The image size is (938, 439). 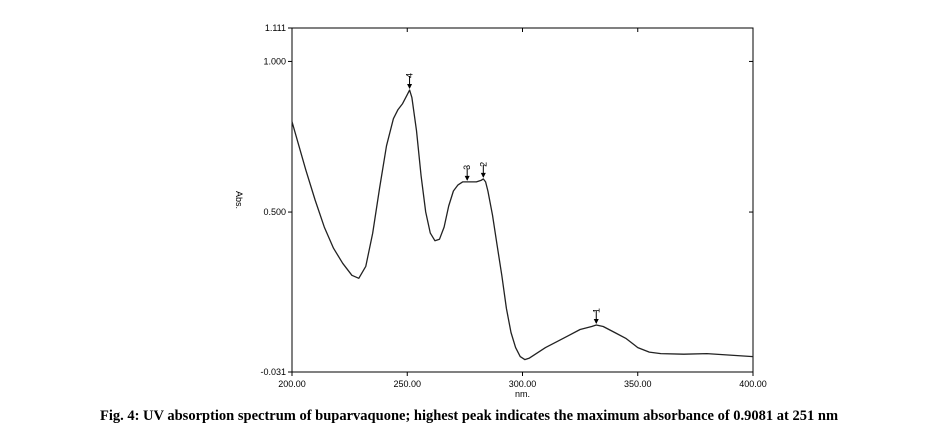 What do you see at coordinates (503, 199) in the screenshot?
I see `peak-markers: 1 2 3 4` at bounding box center [503, 199].